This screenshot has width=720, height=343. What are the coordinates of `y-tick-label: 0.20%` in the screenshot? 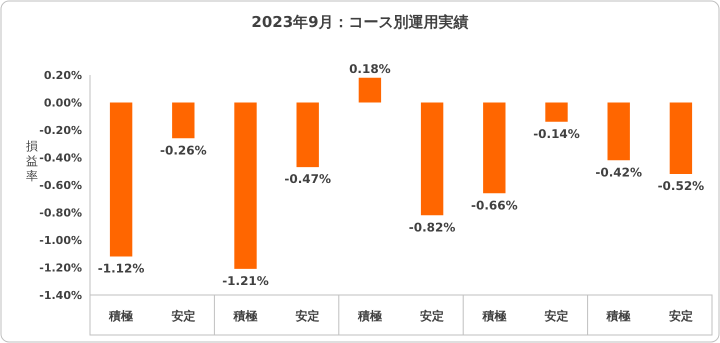 It's located at (63, 75).